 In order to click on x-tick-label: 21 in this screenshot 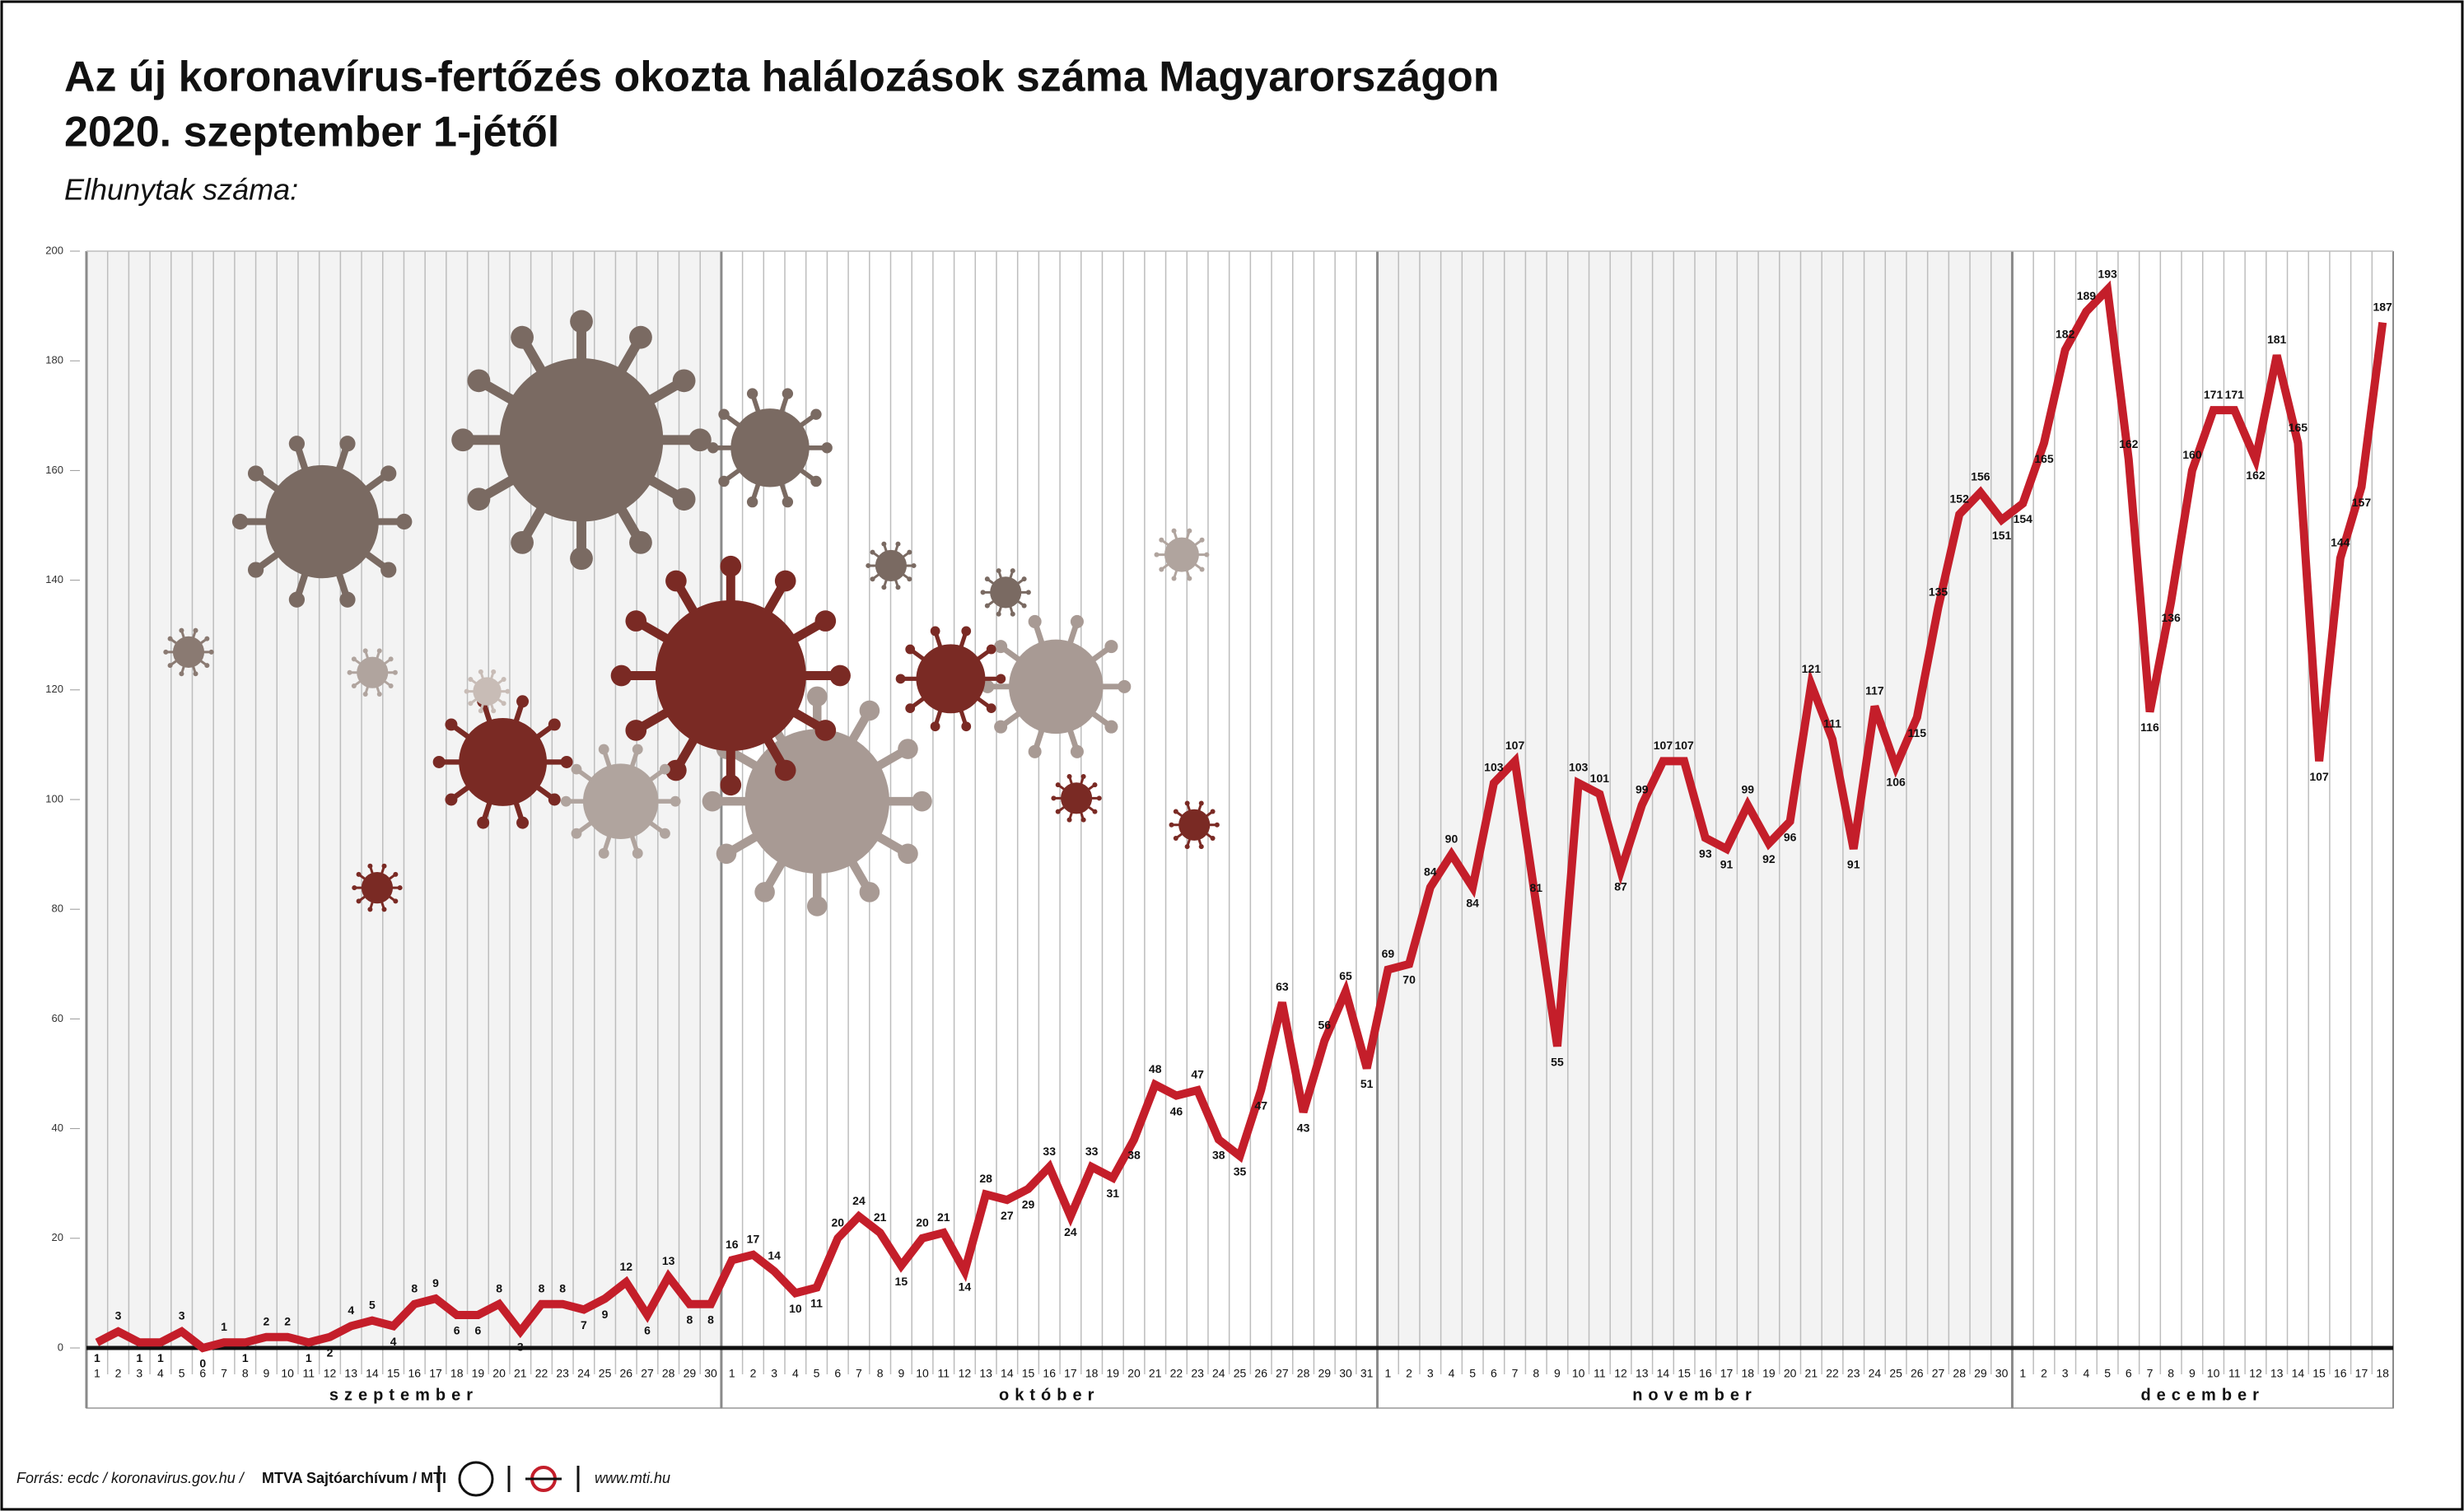, I will do `click(1811, 1373)`.